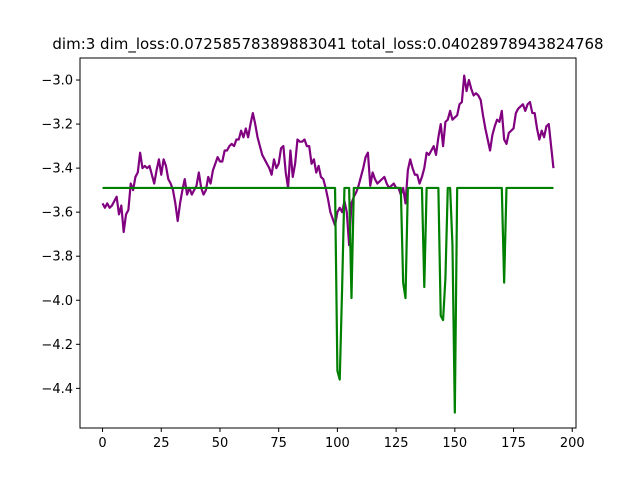 The image size is (640, 480). I want to click on y-tick-label: −4.0, so click(57, 301).